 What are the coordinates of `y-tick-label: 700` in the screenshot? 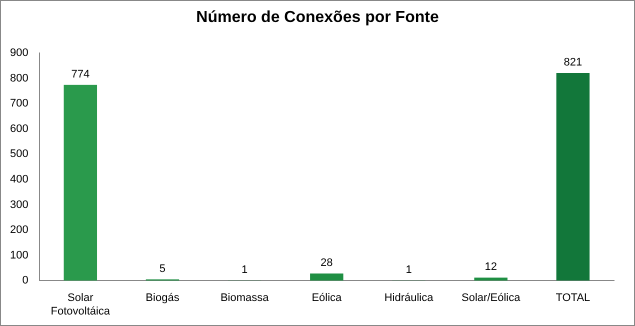 It's located at (19, 104).